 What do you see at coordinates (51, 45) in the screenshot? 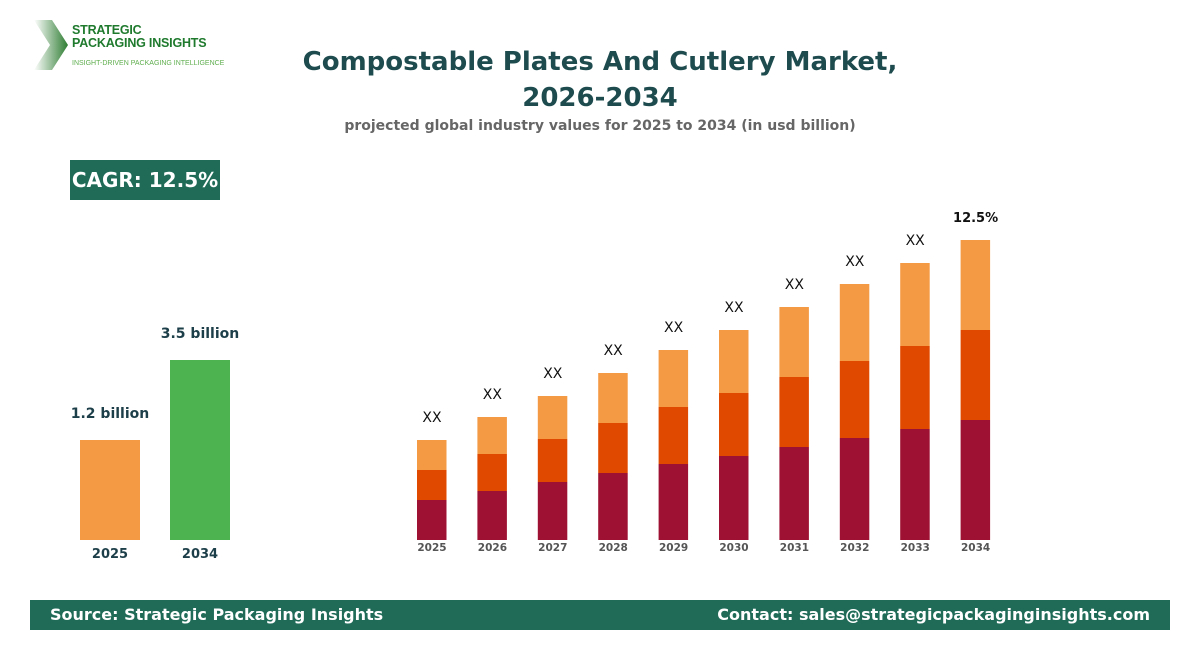
I see `logo-chevron-icon` at bounding box center [51, 45].